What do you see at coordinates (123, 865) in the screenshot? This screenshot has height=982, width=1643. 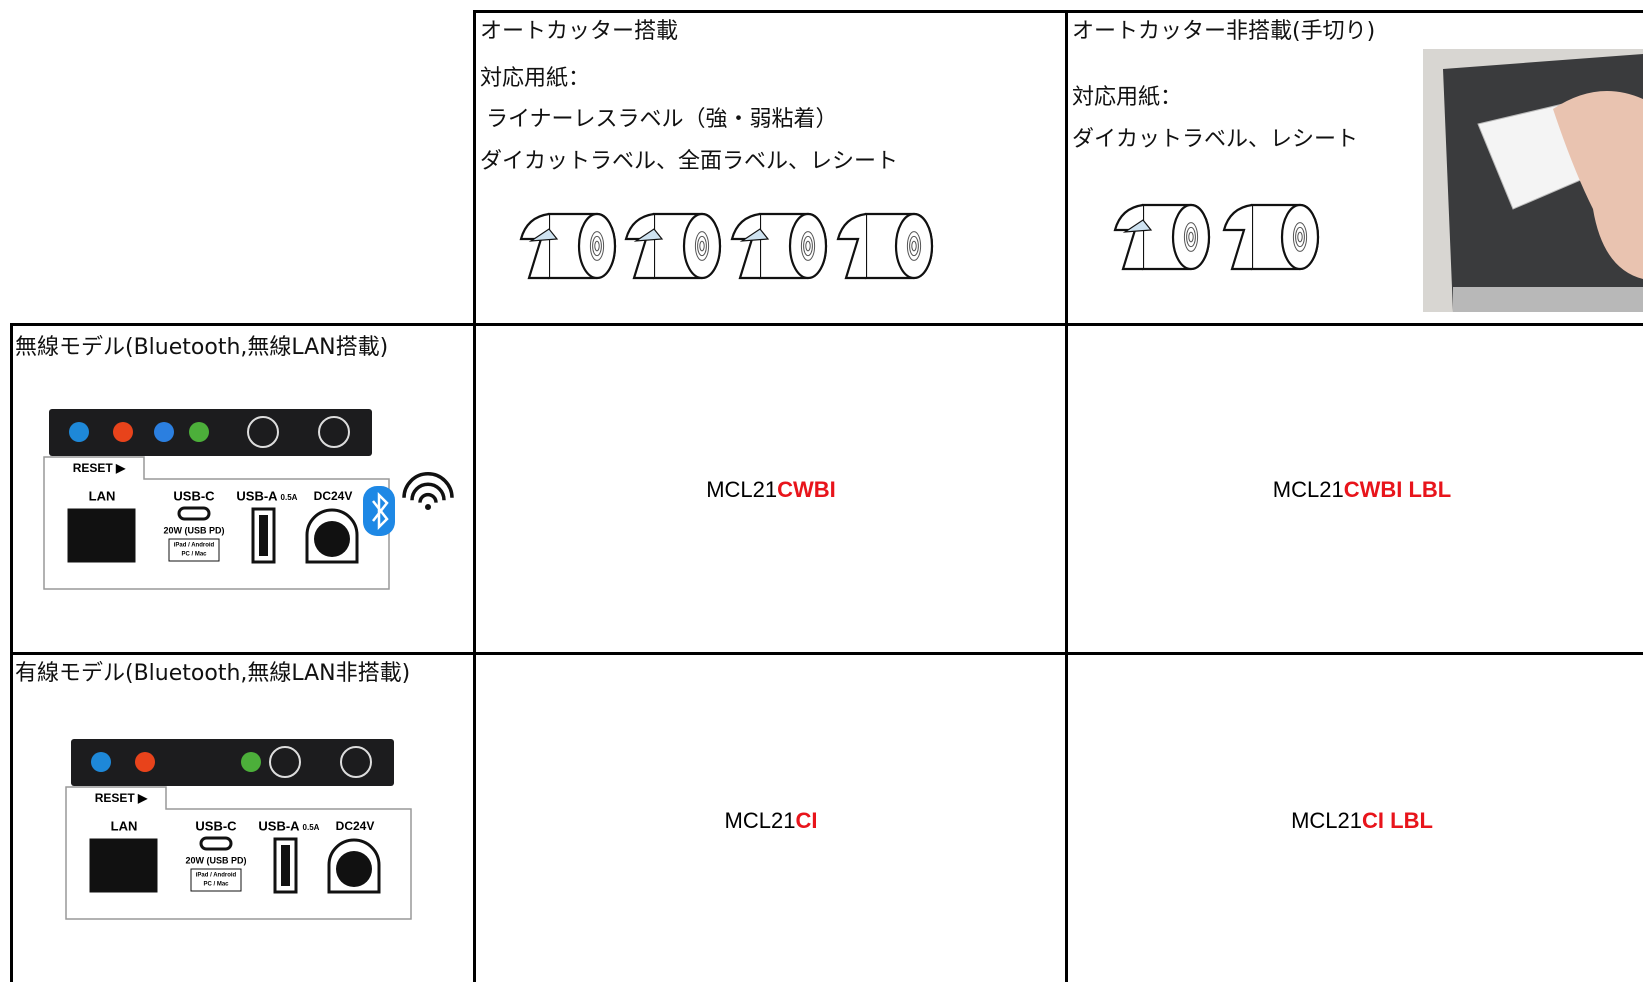 I see `lan-port` at bounding box center [123, 865].